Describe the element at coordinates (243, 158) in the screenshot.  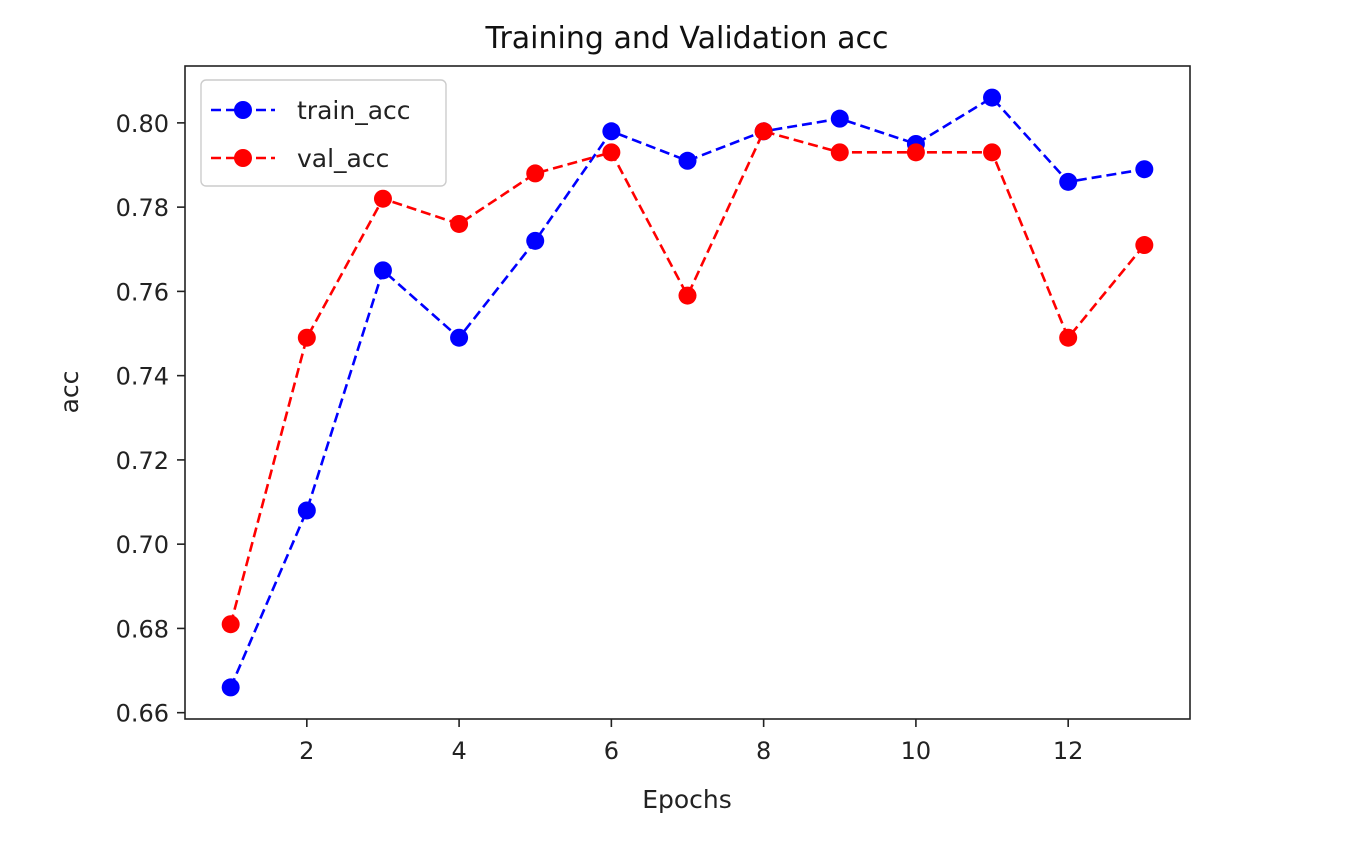
I see `legend-marker-val-acc` at that location.